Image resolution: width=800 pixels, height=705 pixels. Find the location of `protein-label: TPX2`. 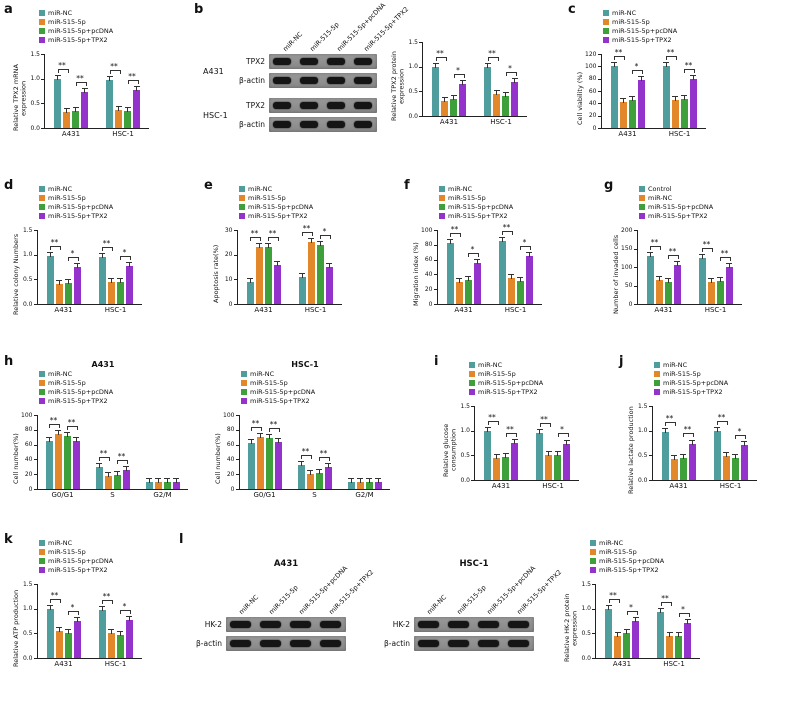

protein-label: TPX2 is located at coordinates (255, 105).